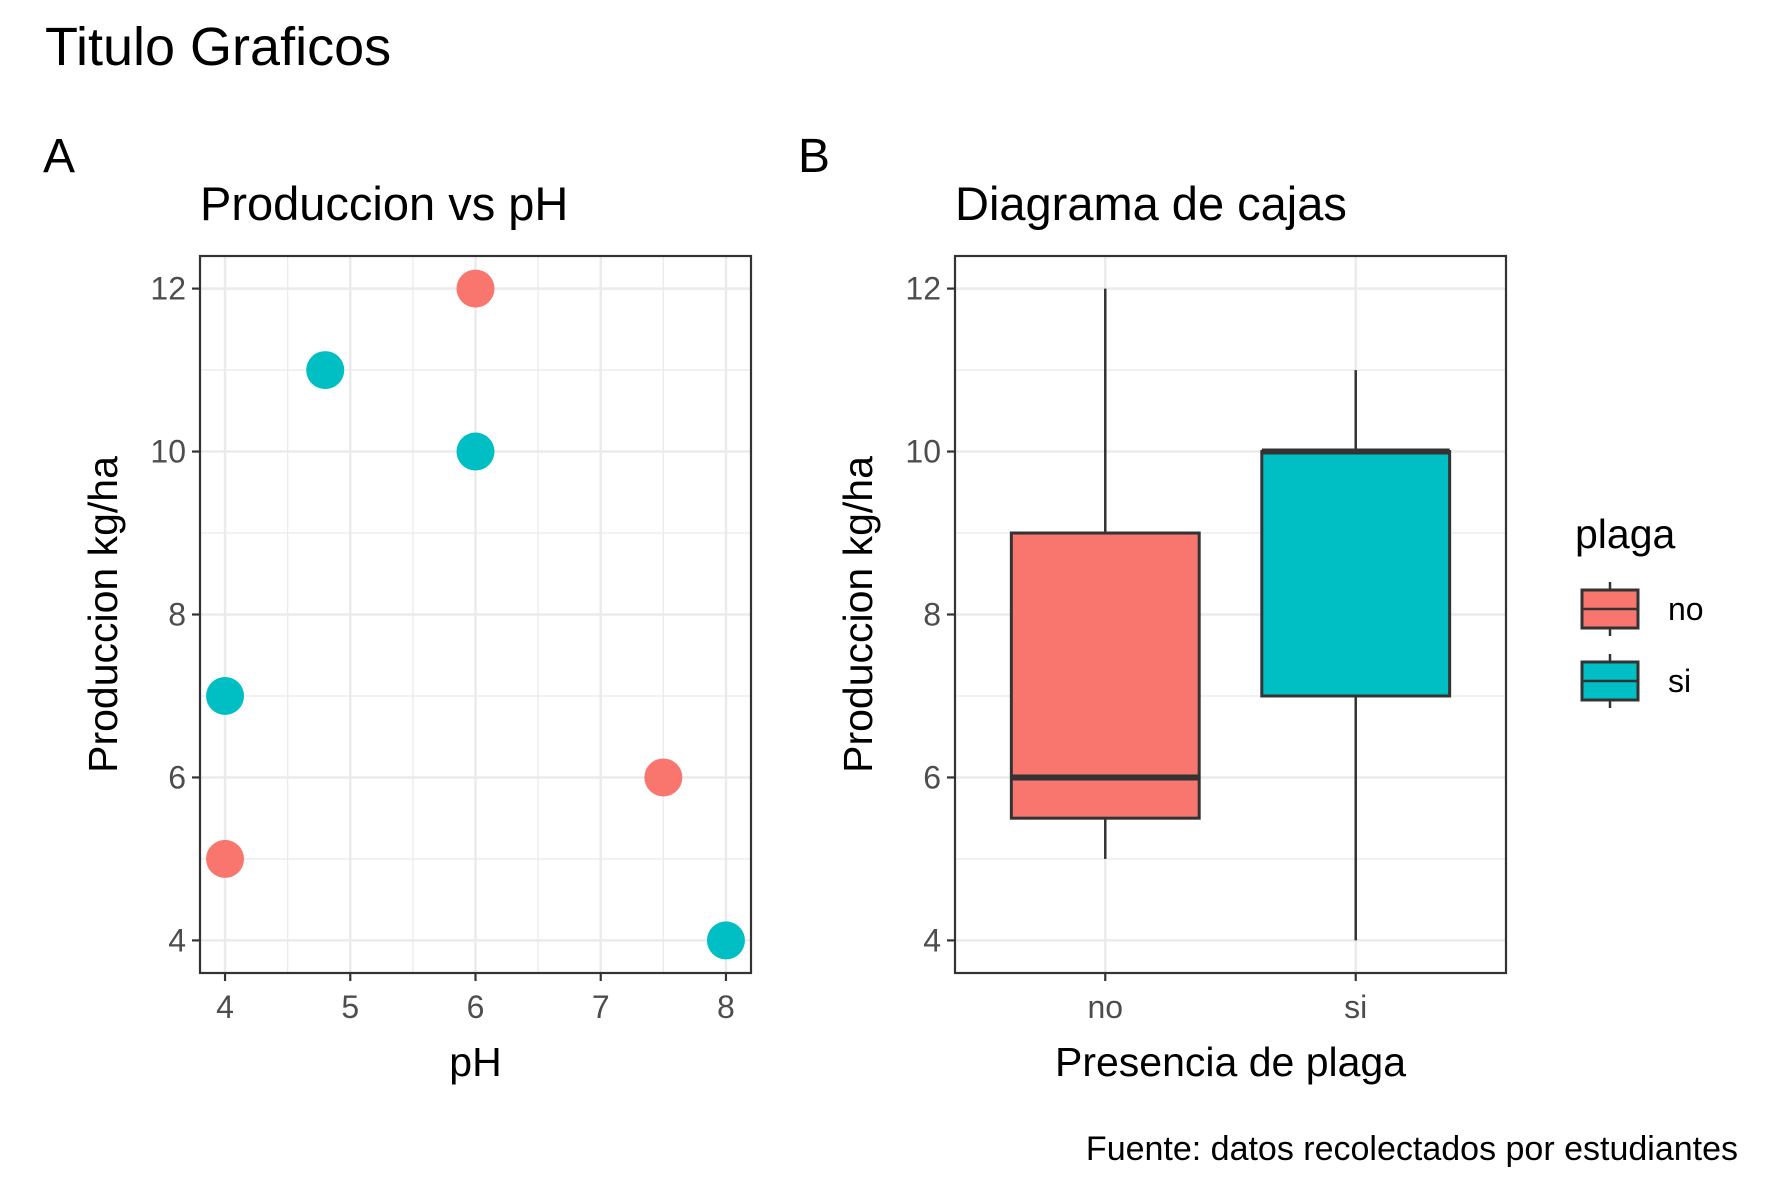 The height and width of the screenshot is (1181, 1771). What do you see at coordinates (932, 777) in the screenshot?
I see `boxplot-y-tick-label: 6` at bounding box center [932, 777].